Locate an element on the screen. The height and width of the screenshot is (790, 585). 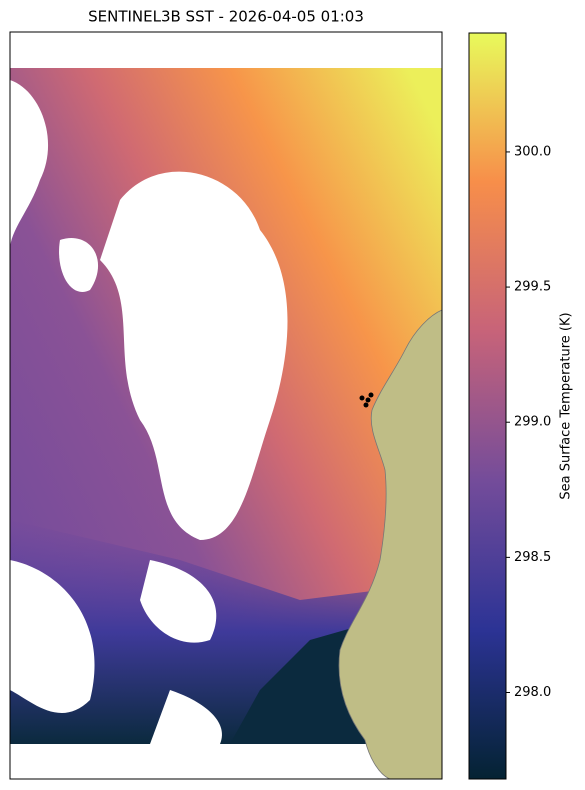
colorbar: 298.0 298.5 299.0 299.5 300.0 is located at coordinates (509, 406).